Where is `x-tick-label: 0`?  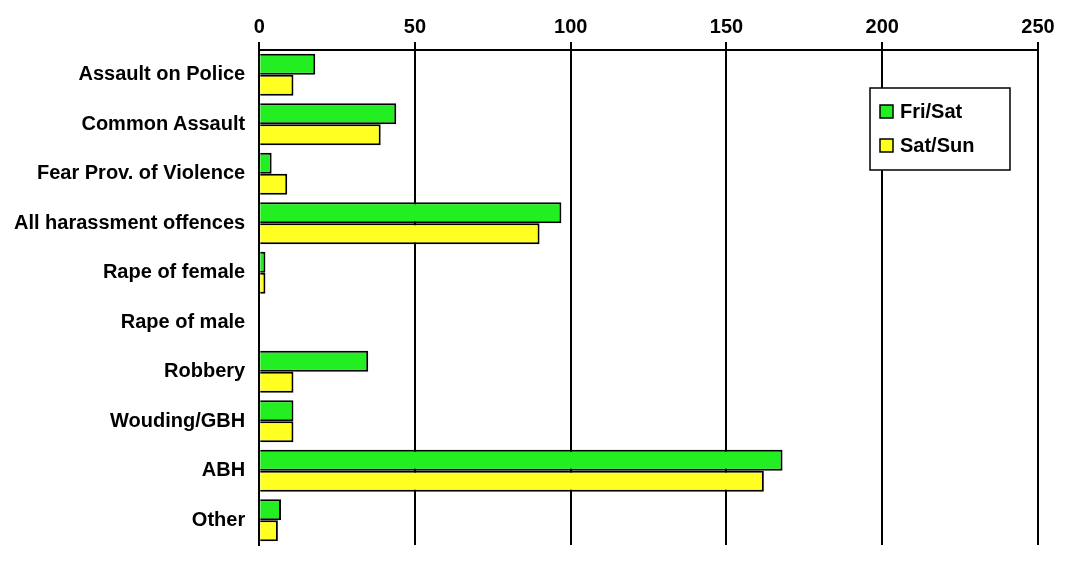
x-tick-label: 0 is located at coordinates (259, 25).